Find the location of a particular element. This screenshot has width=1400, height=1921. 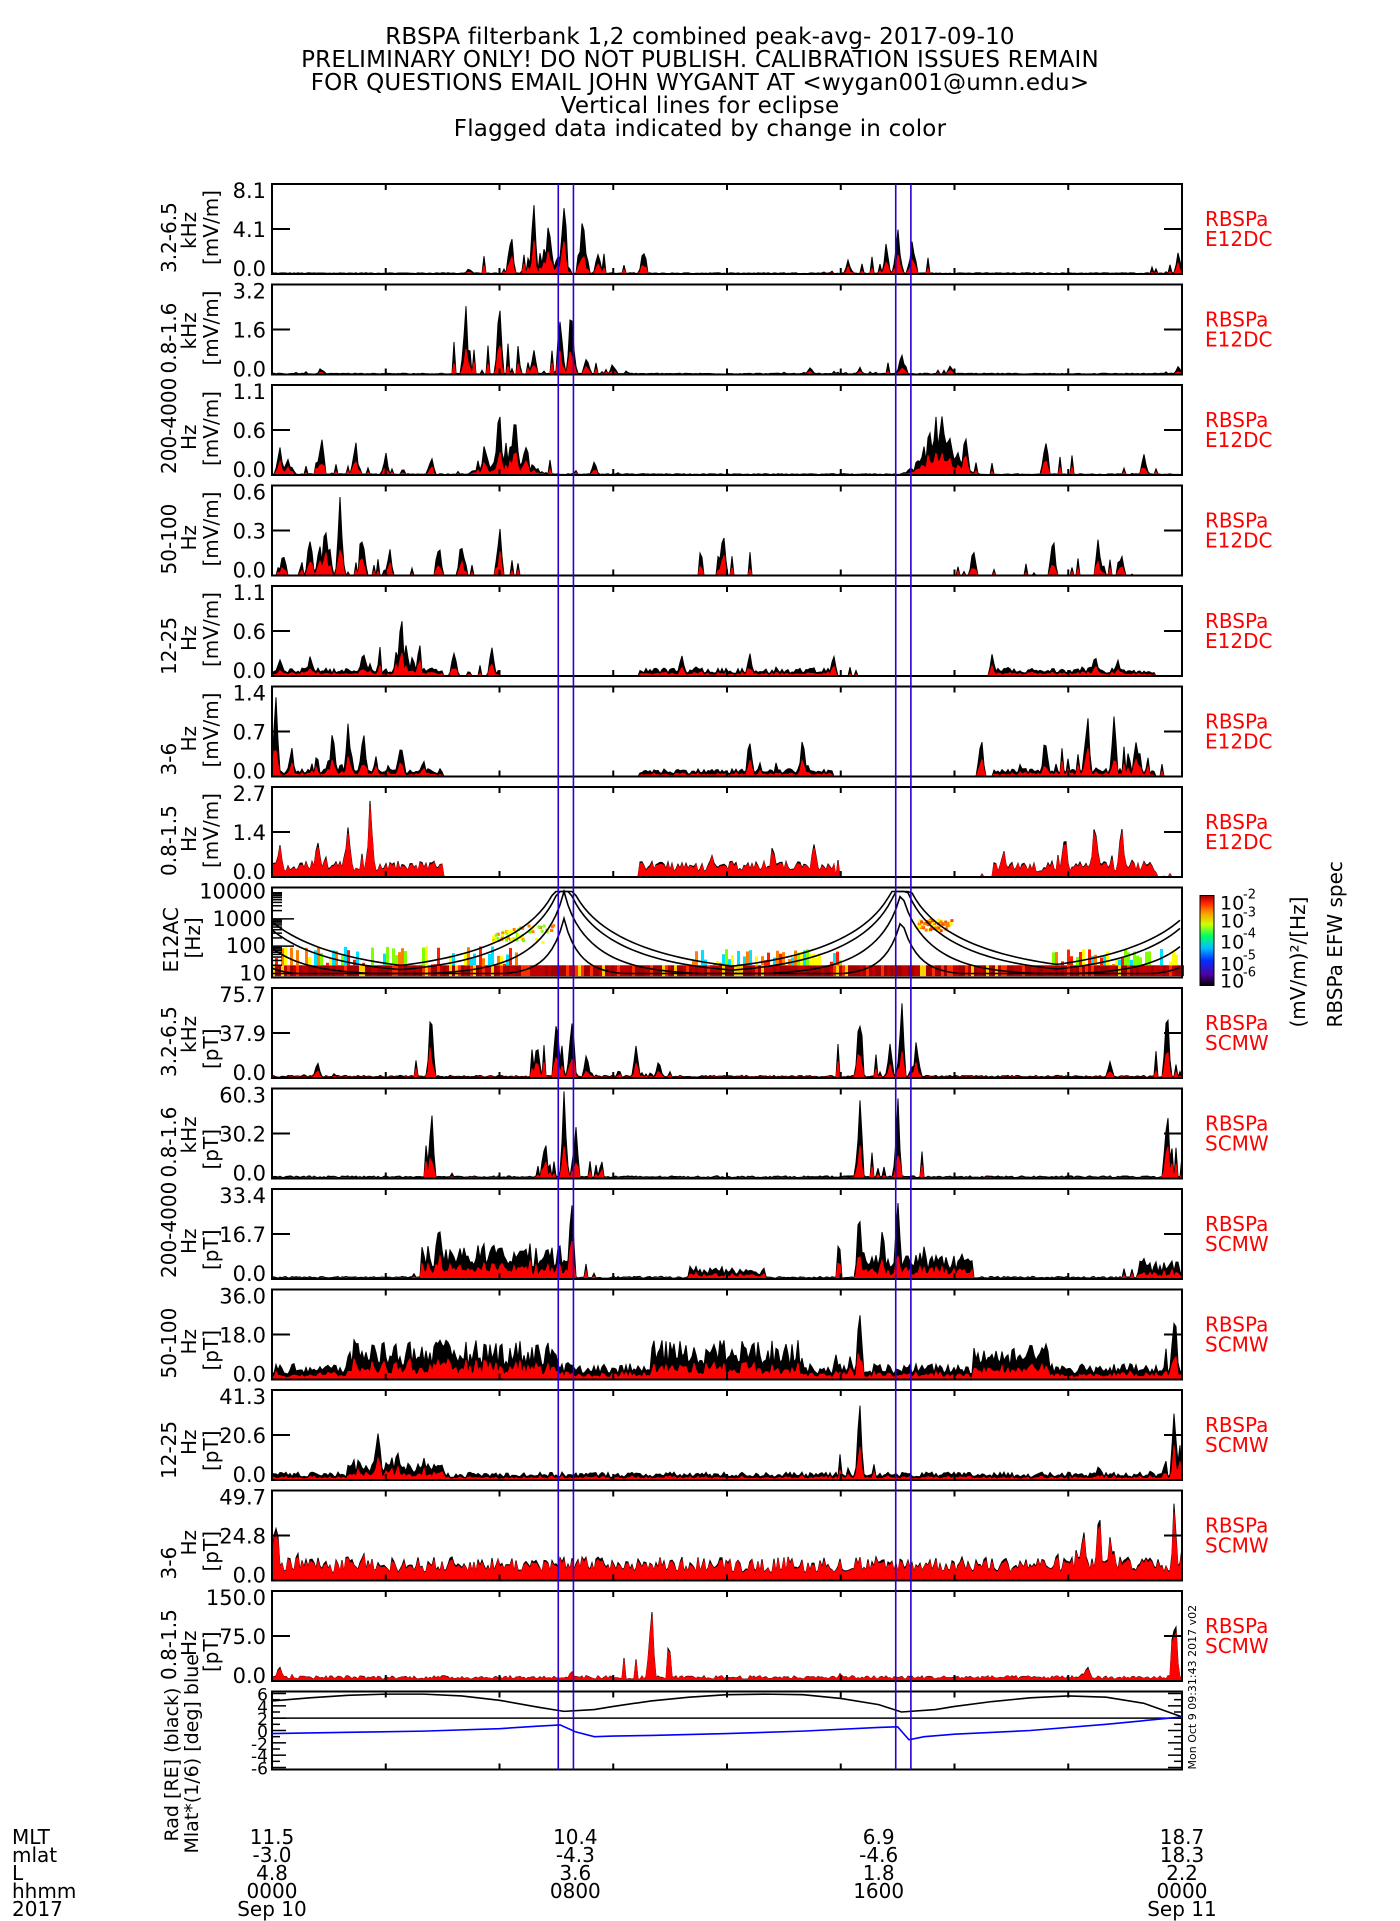

ephem-ylabel-mlat: Mlat*(1/6) [deg] blue is located at coordinates (192, 1753).